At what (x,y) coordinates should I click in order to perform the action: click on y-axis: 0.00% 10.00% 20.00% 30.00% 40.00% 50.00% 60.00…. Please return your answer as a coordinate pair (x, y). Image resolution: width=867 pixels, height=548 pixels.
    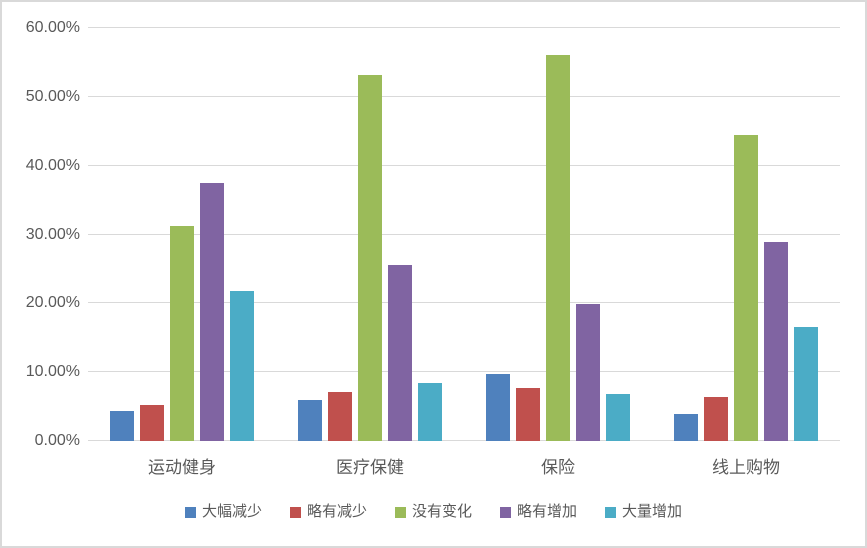
    Looking at the image, I should click on (41, 234).